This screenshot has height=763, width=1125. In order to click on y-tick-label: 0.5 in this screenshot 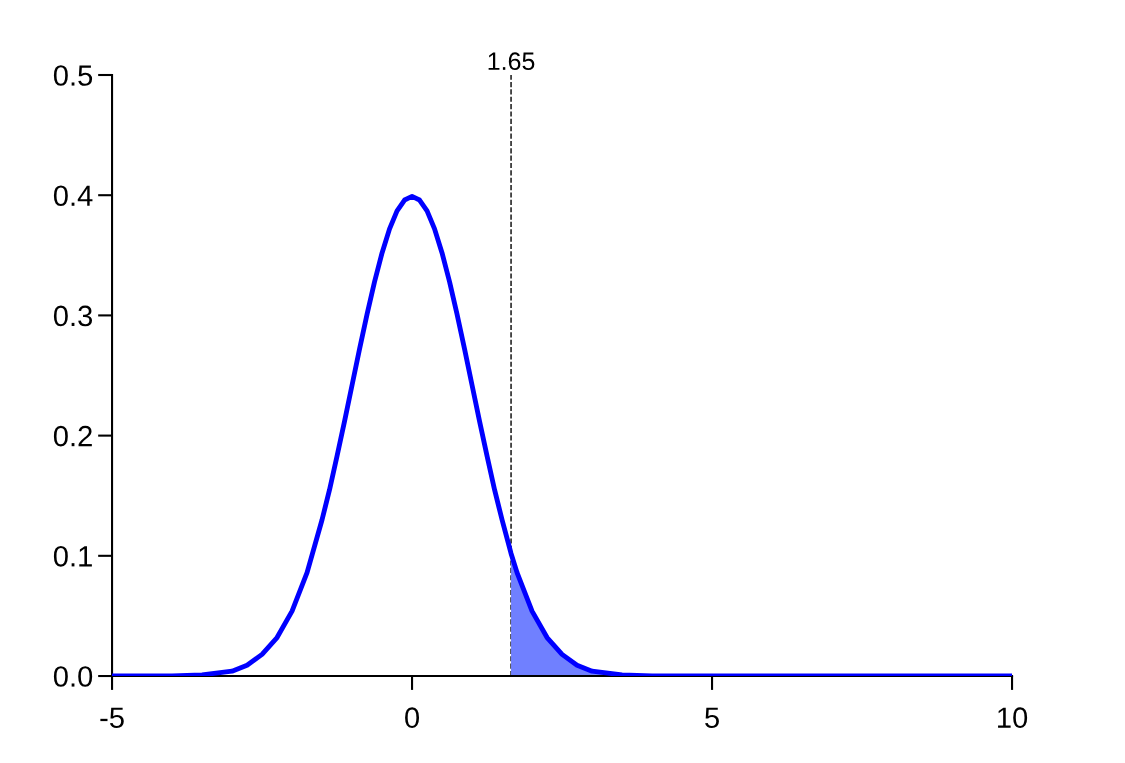, I will do `click(73, 75)`.